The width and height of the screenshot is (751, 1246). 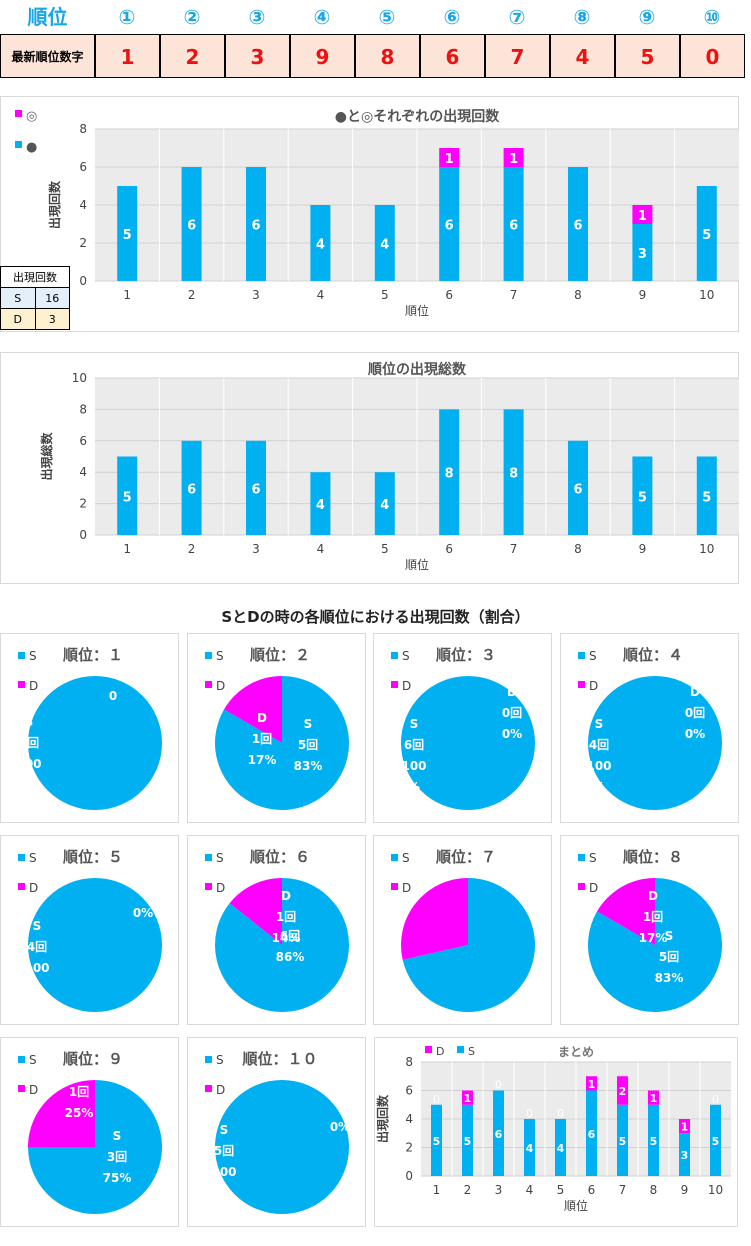 What do you see at coordinates (409, 1091) in the screenshot?
I see `y-tick-label: 6` at bounding box center [409, 1091].